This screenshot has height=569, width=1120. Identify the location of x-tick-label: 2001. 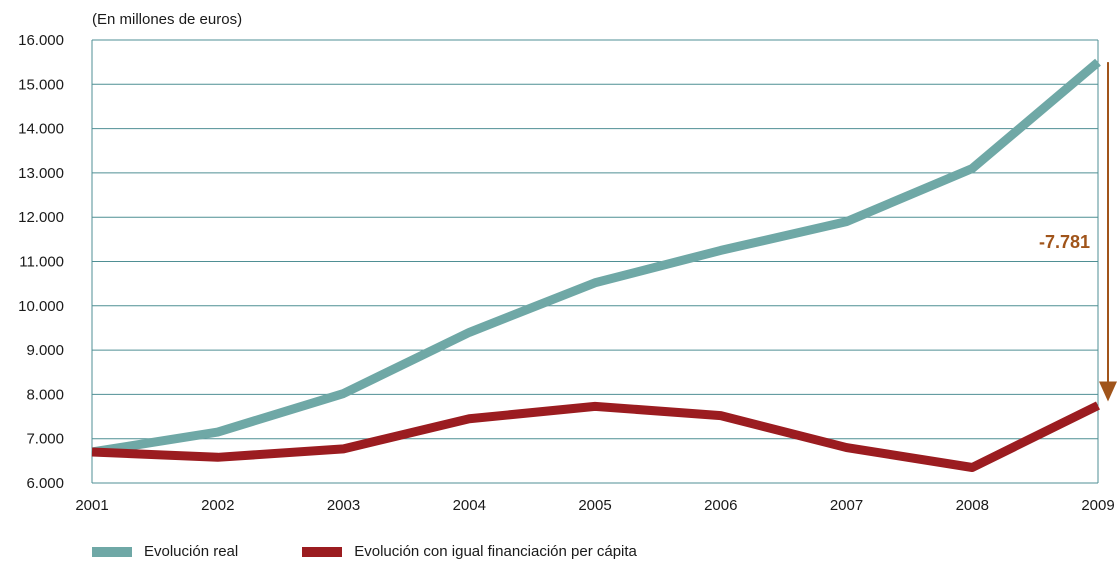
(91, 505).